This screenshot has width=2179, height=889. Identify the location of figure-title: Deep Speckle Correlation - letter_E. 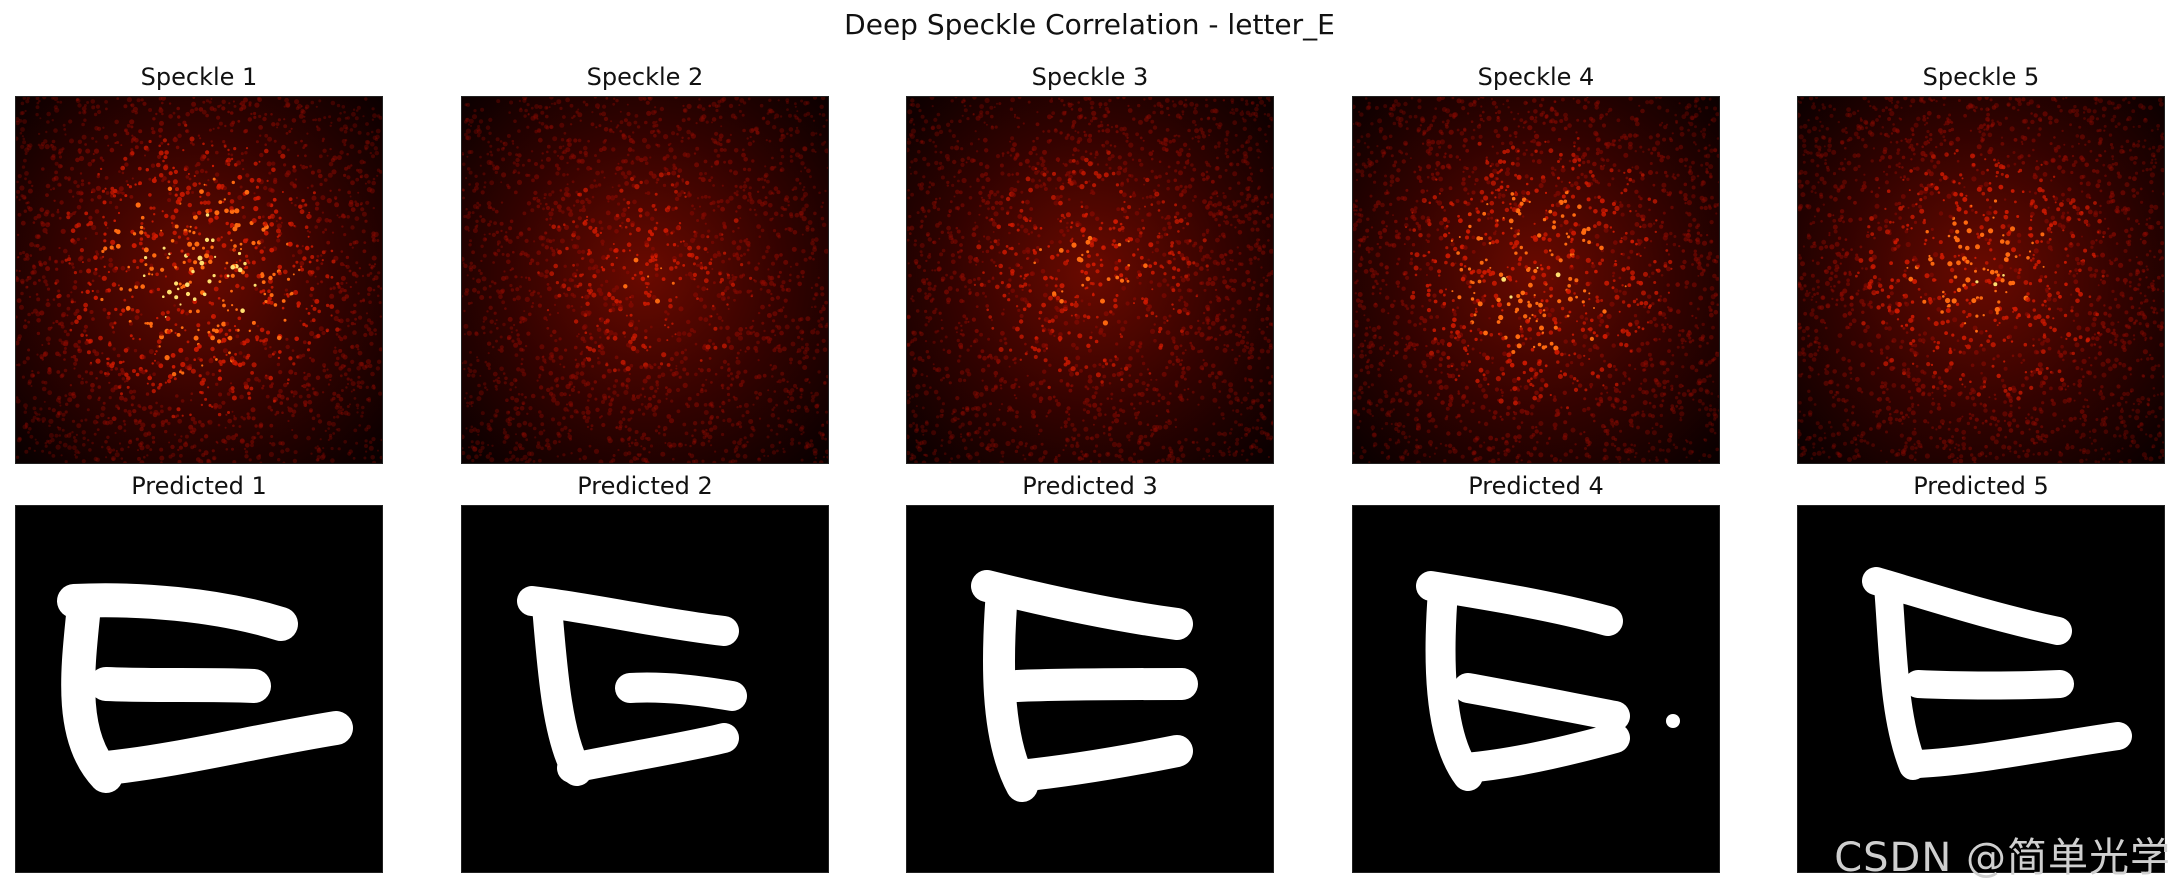
(1089, 24).